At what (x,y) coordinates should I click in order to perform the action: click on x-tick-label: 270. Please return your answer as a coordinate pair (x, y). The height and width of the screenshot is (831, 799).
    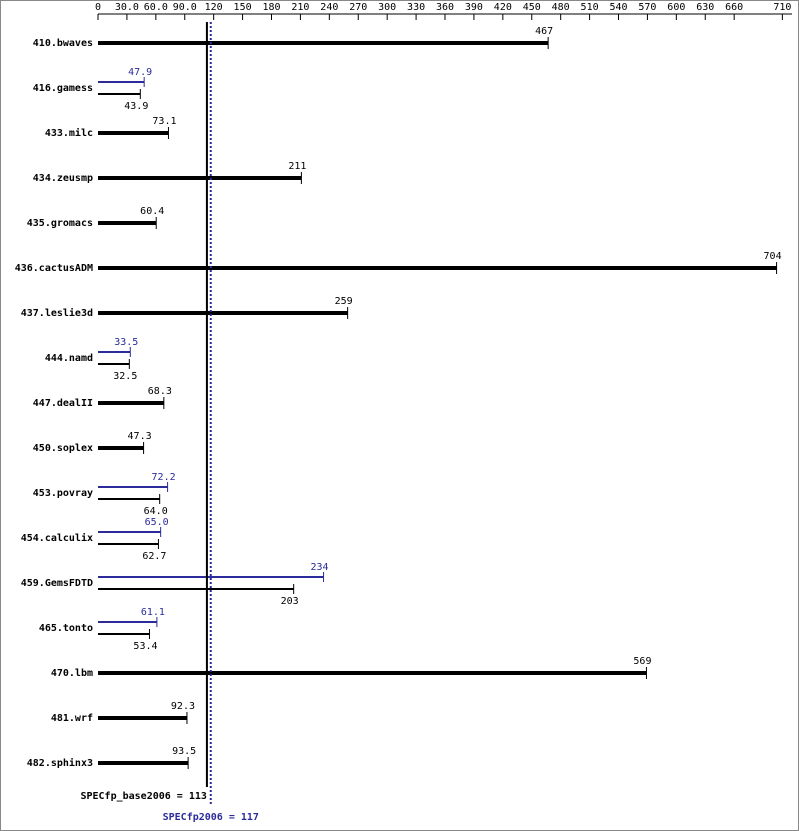
    Looking at the image, I should click on (358, 7).